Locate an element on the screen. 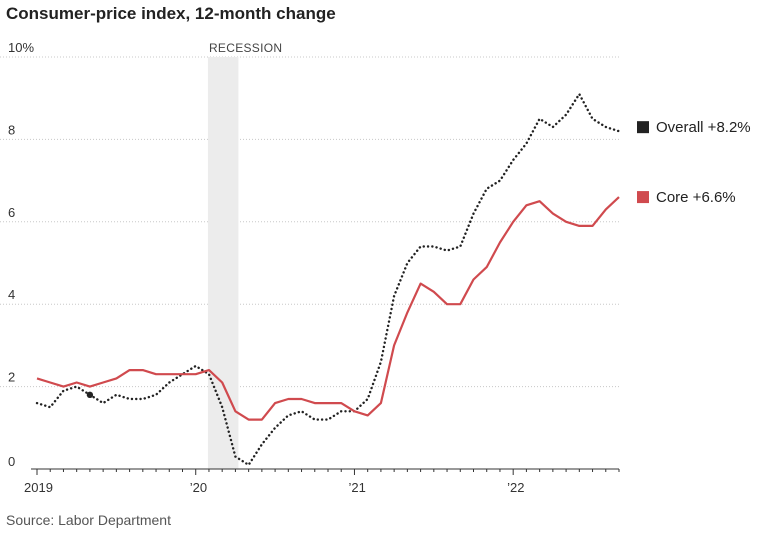 The width and height of the screenshot is (765, 539). x-tick-label: ’22 is located at coordinates (515, 487).